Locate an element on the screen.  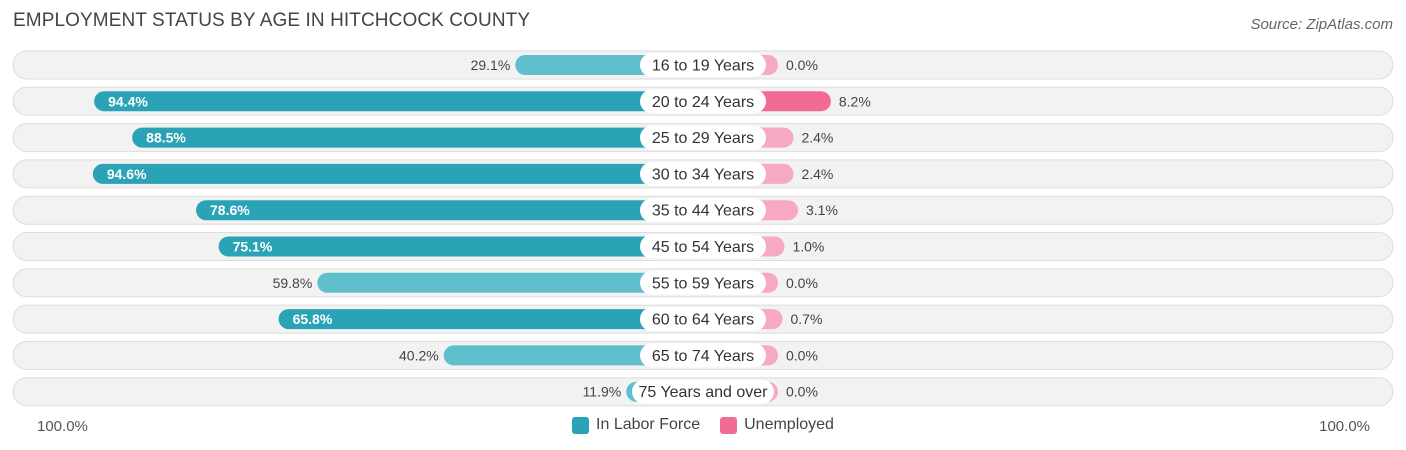
category-label: 65 to 74 Years is located at coordinates (703, 356).